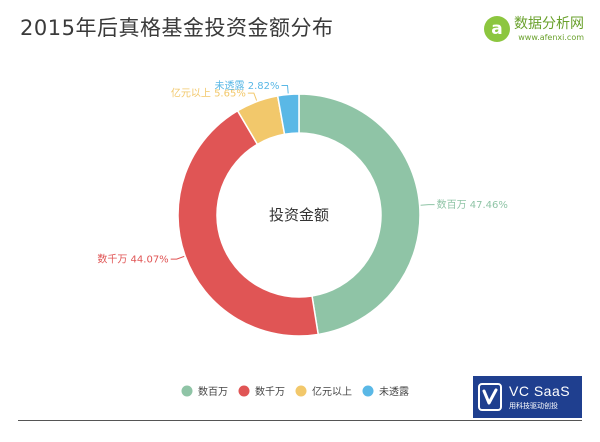  I want to click on data-label-4: 未透露 2.82%, so click(247, 86).